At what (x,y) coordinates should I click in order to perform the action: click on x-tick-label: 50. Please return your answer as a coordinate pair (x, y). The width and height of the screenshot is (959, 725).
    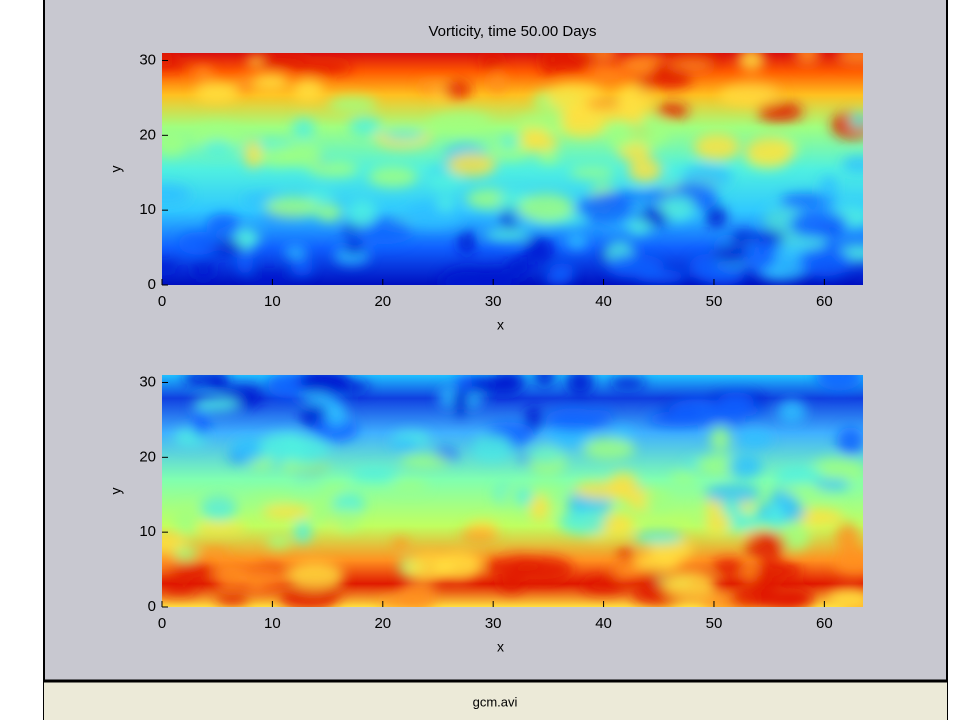
    Looking at the image, I should click on (714, 623).